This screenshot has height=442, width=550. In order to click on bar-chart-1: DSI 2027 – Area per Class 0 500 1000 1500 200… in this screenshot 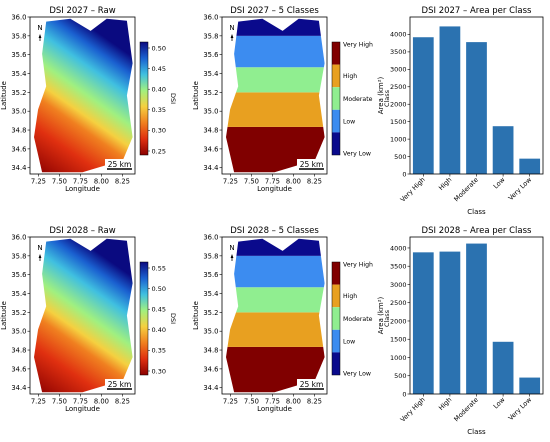, I will do `click(460, 111)`.